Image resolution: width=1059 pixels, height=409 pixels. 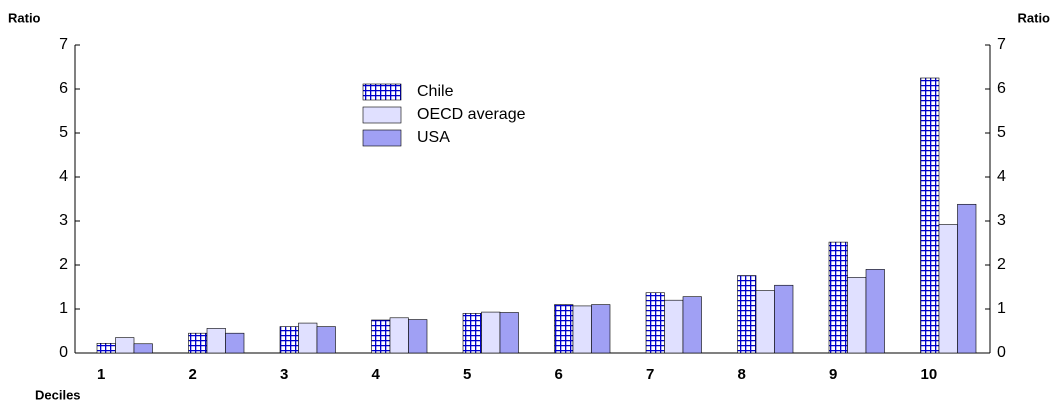 What do you see at coordinates (1001, 132) in the screenshot?
I see `y2-tick-label: 5` at bounding box center [1001, 132].